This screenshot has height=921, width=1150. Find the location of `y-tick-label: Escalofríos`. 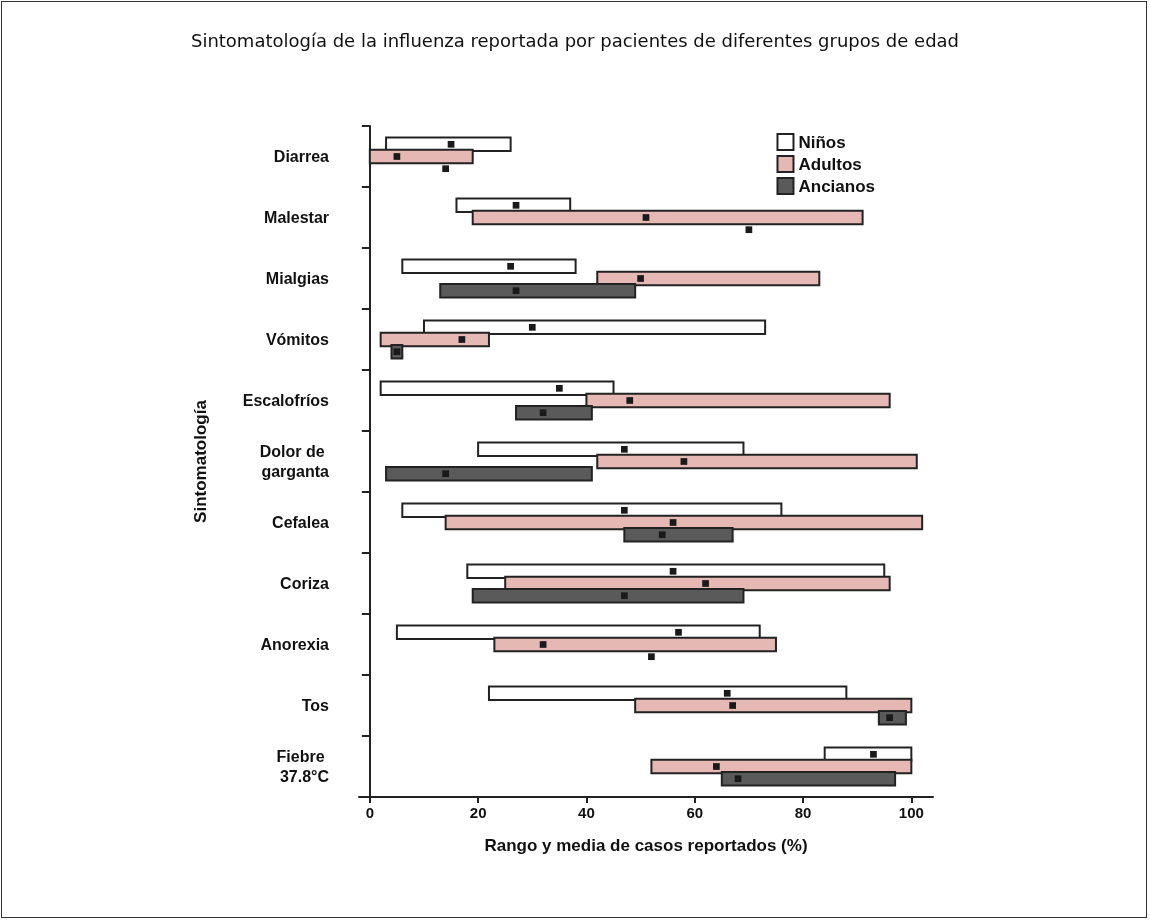

y-tick-label: Escalofríos is located at coordinates (286, 400).